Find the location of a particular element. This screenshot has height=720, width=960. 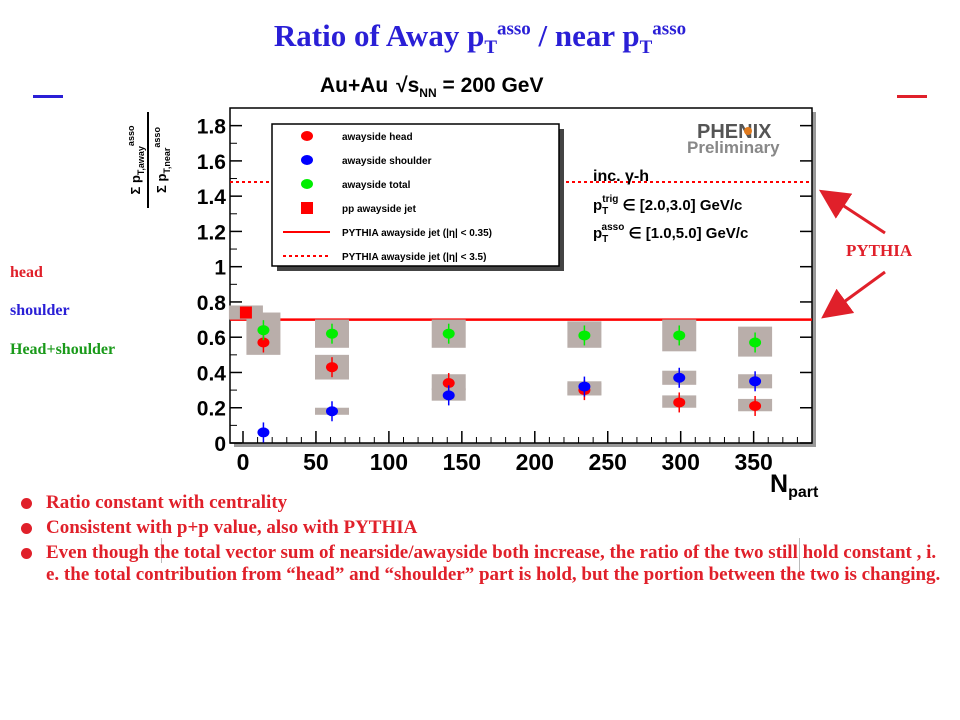

x-tick-label: 350 is located at coordinates (753, 462).